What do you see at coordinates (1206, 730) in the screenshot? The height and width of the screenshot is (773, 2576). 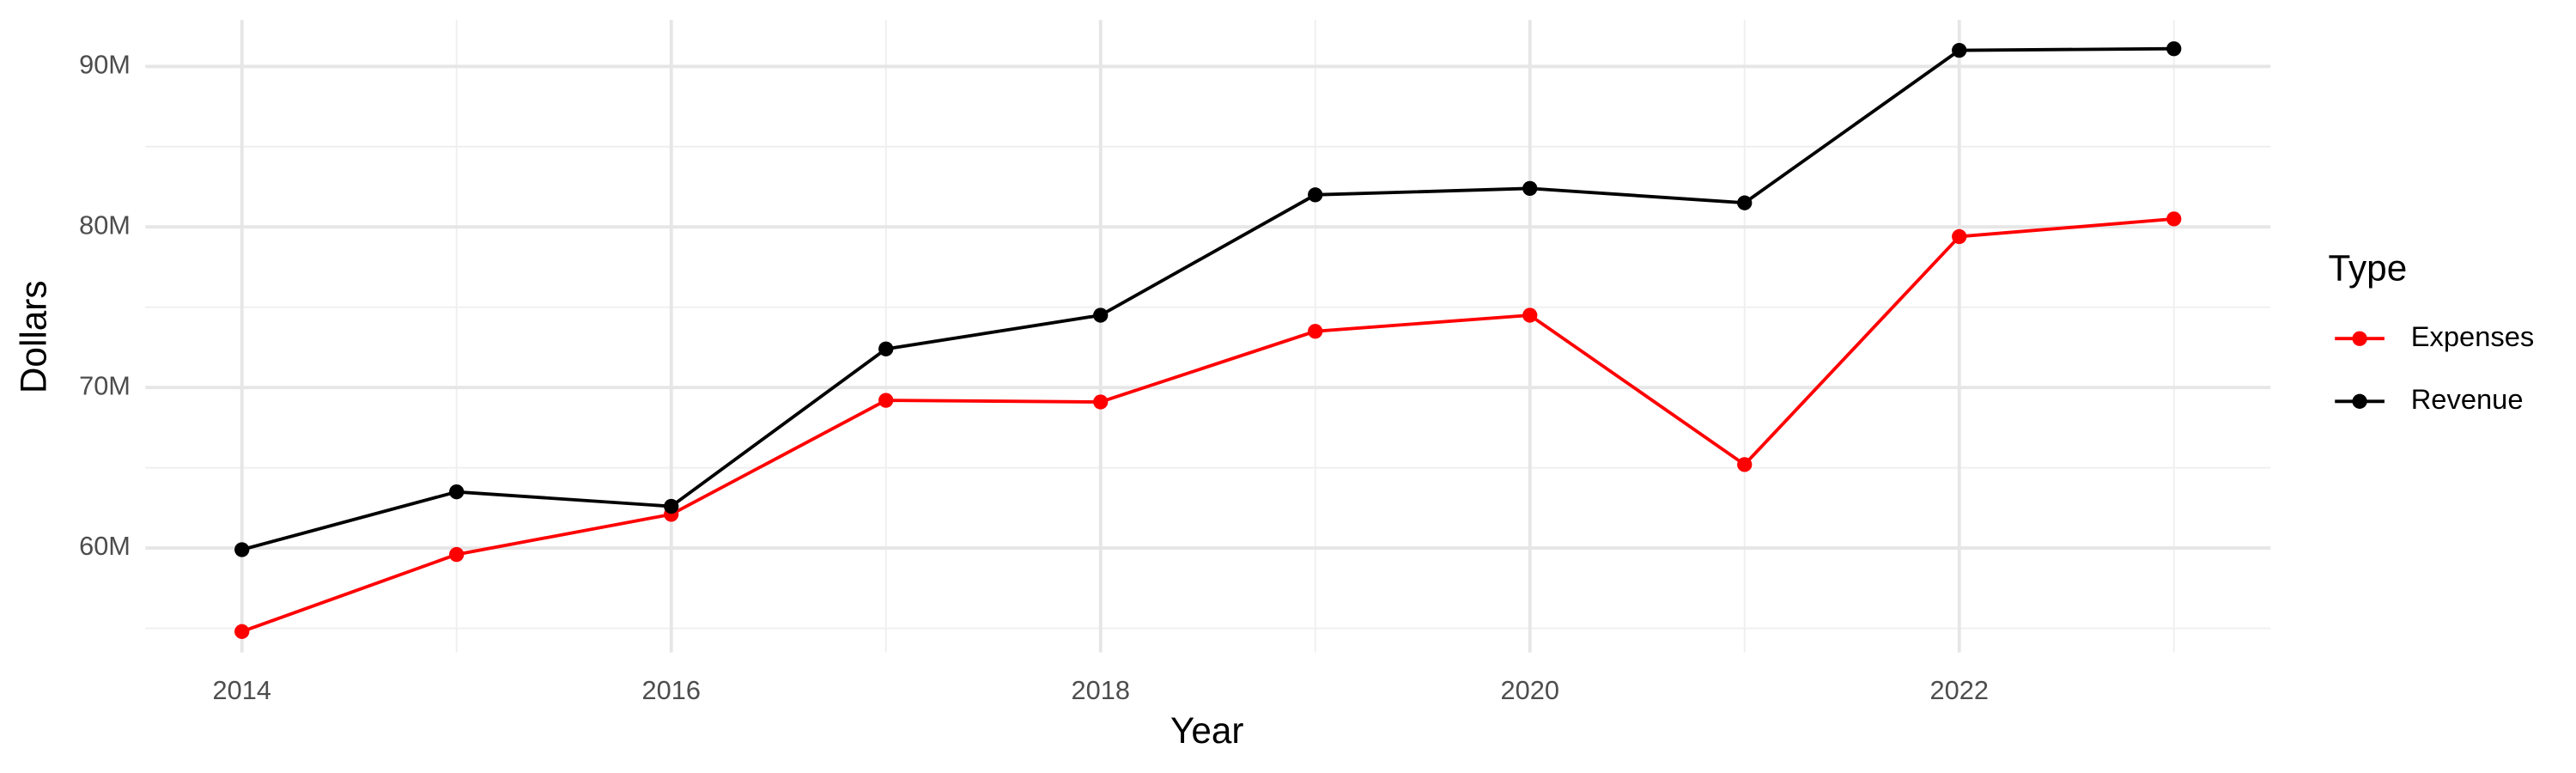 I see `x-axis-label: Year` at bounding box center [1206, 730].